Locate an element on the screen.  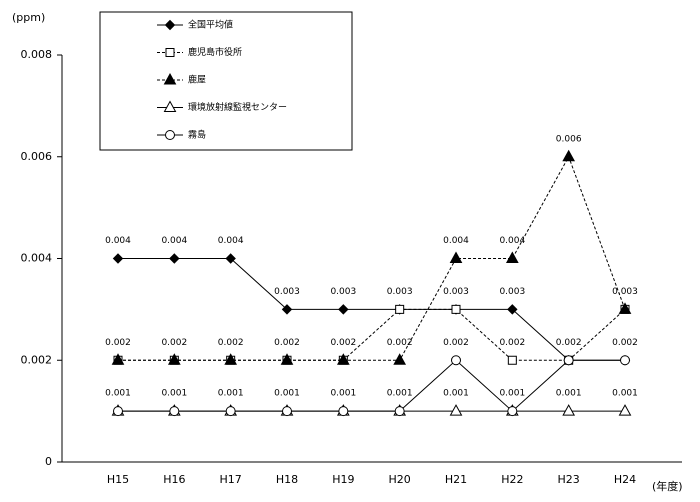
y-tick-label: 0.006 is located at coordinates (37, 156).